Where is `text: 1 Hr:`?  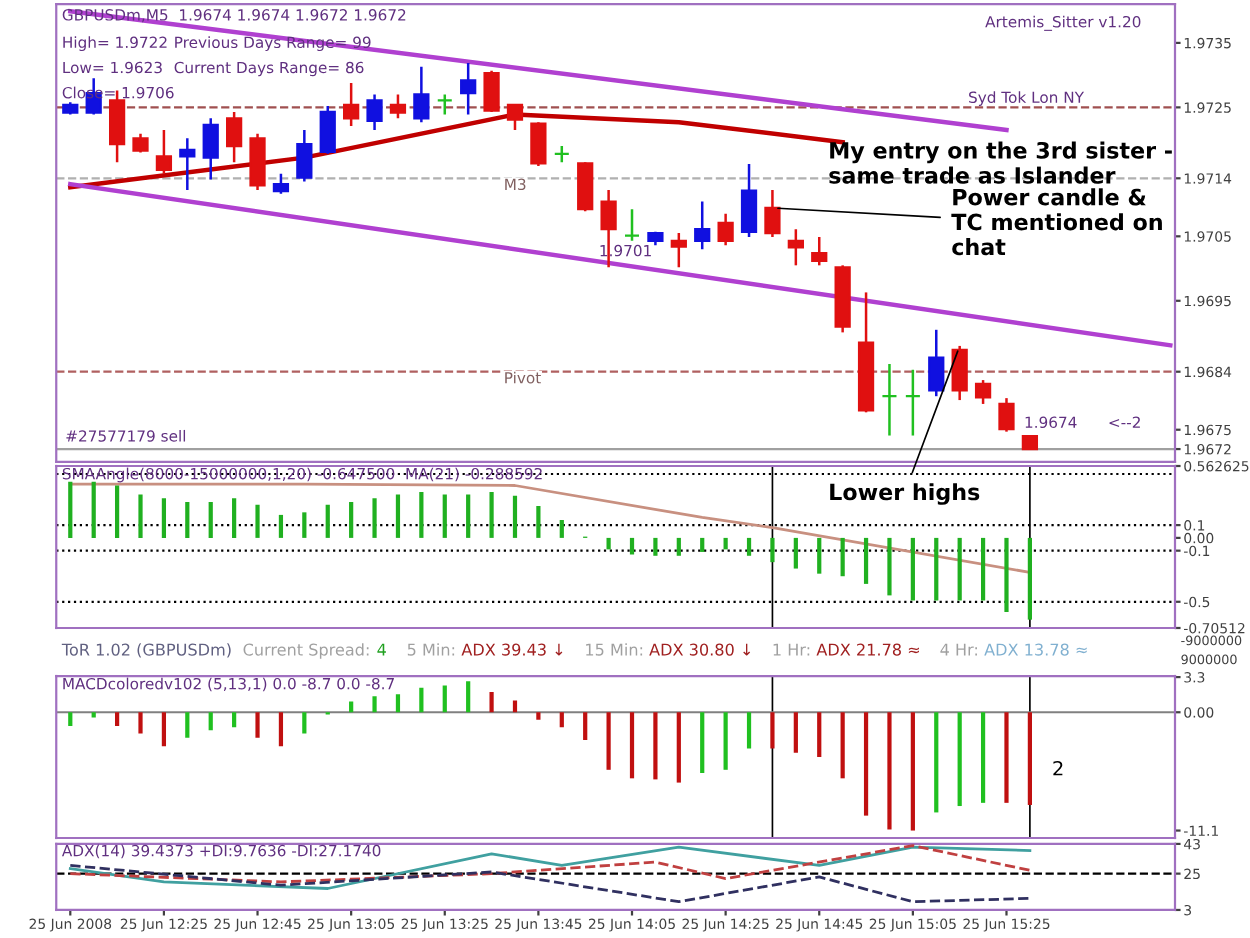
text: 1 Hr: is located at coordinates (791, 649).